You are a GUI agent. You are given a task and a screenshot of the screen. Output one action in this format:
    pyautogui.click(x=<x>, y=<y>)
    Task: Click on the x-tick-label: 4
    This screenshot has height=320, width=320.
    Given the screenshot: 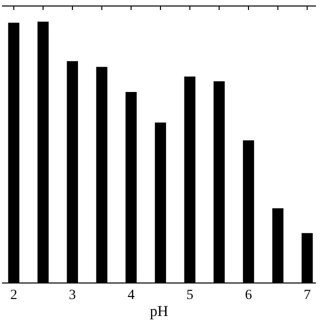 What is the action you would take?
    pyautogui.click(x=131, y=295)
    